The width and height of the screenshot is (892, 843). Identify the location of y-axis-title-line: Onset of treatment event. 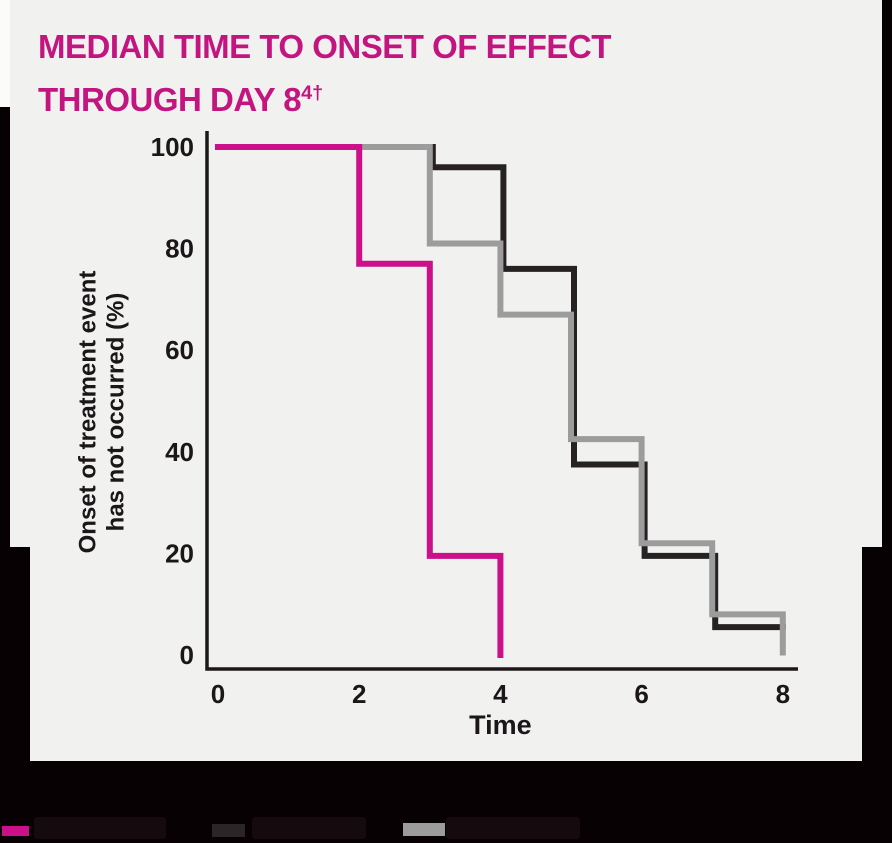
(88, 412).